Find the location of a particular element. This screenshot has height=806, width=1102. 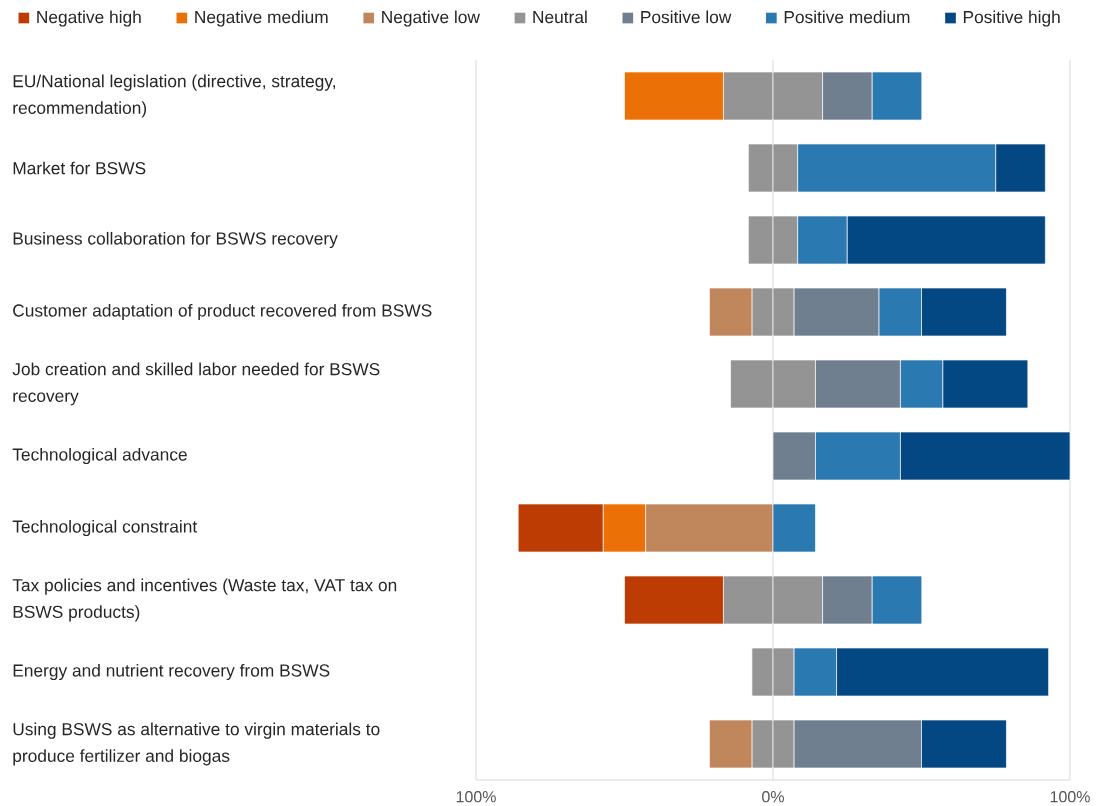

legend-label: Positive medium is located at coordinates (847, 17).